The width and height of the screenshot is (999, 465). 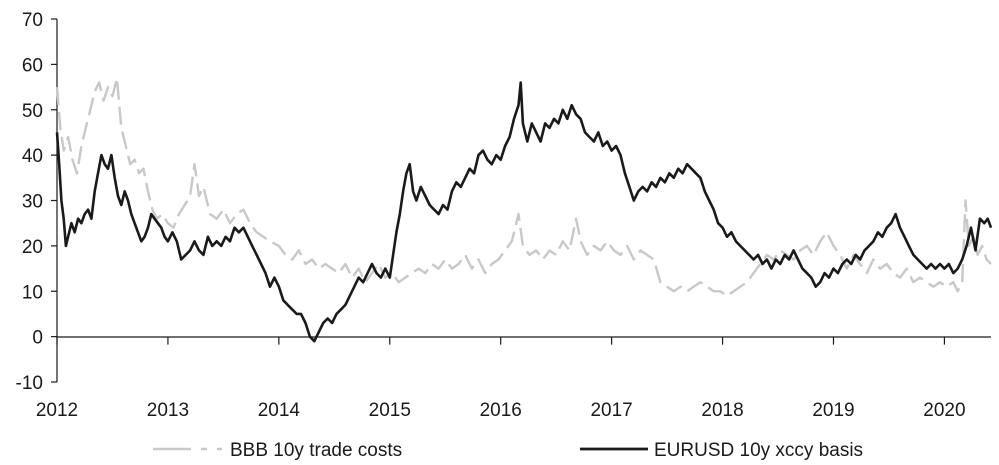 I want to click on y-tick-label: 30, so click(x=32, y=202).